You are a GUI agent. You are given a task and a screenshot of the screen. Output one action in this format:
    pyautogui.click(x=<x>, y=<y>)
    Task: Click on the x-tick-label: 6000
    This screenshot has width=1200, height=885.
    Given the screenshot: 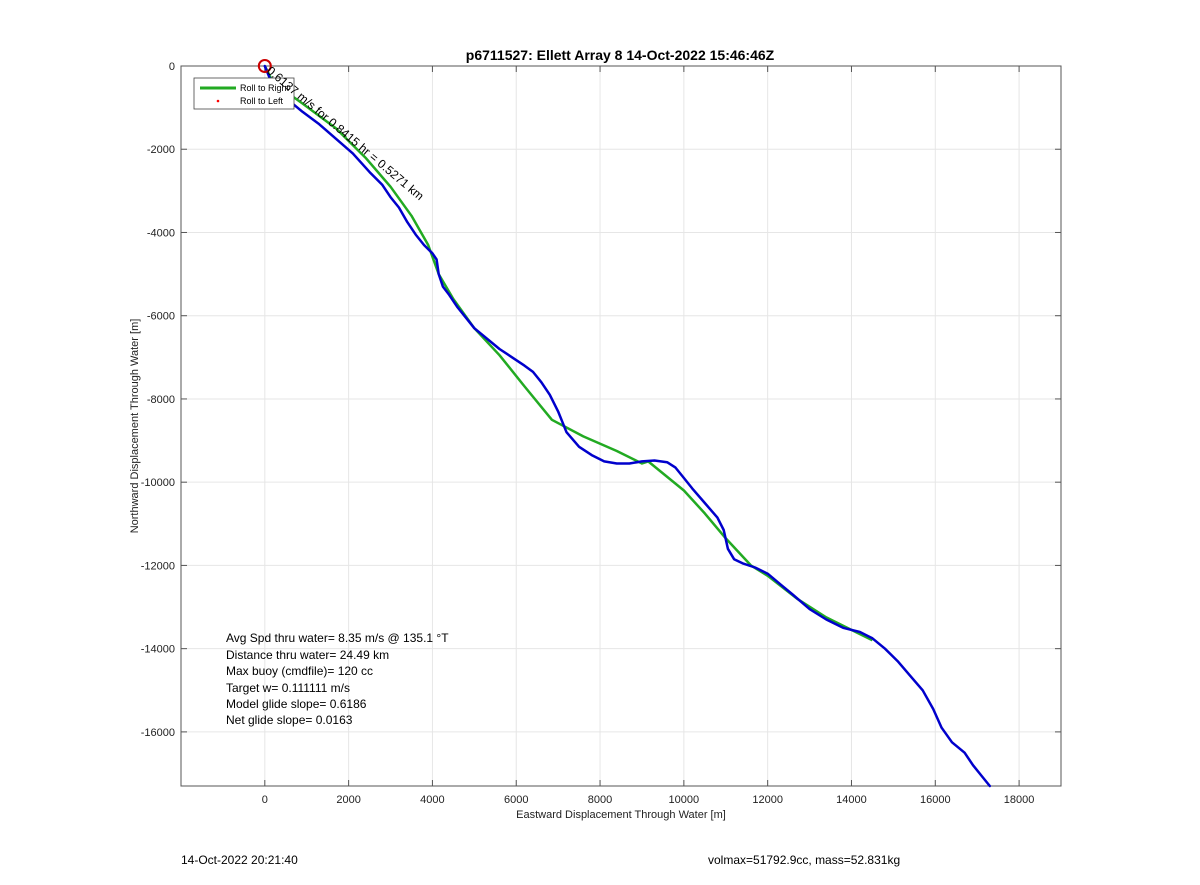 What is the action you would take?
    pyautogui.click(x=516, y=800)
    